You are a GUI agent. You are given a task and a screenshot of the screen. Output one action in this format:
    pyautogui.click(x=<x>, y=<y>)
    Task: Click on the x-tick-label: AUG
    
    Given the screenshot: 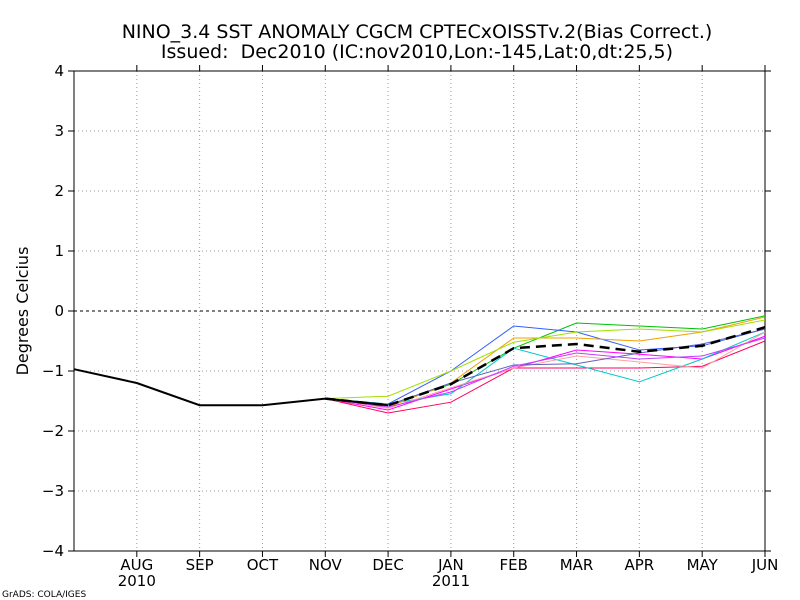 What is the action you would take?
    pyautogui.click(x=136, y=565)
    